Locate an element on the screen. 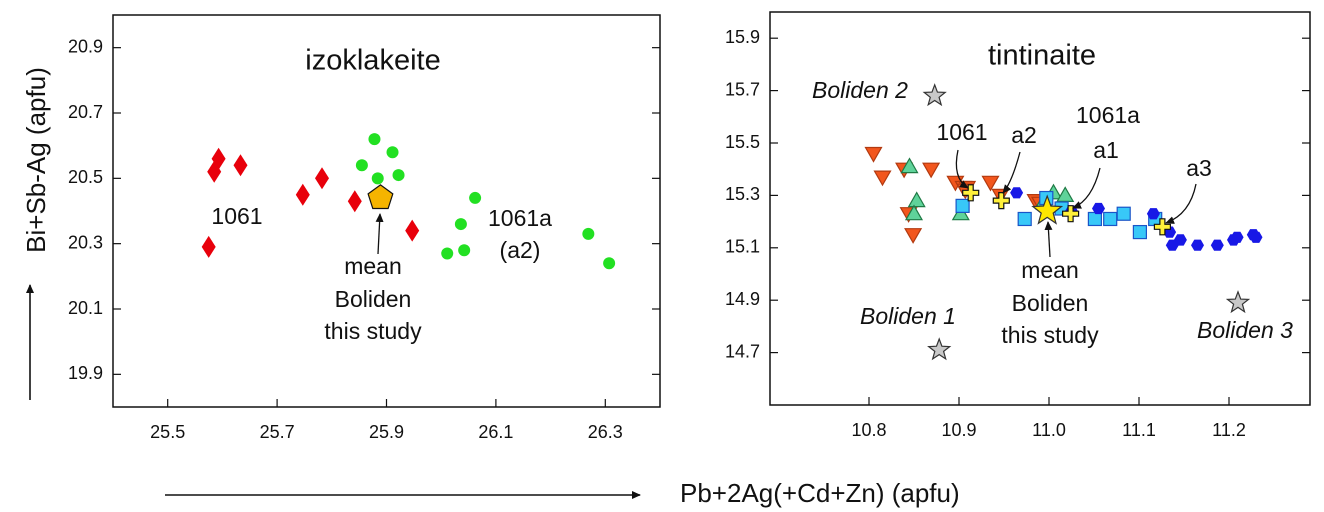 The width and height of the screenshot is (1324, 512). x-tick-label: 10.8 is located at coordinates (868, 430).